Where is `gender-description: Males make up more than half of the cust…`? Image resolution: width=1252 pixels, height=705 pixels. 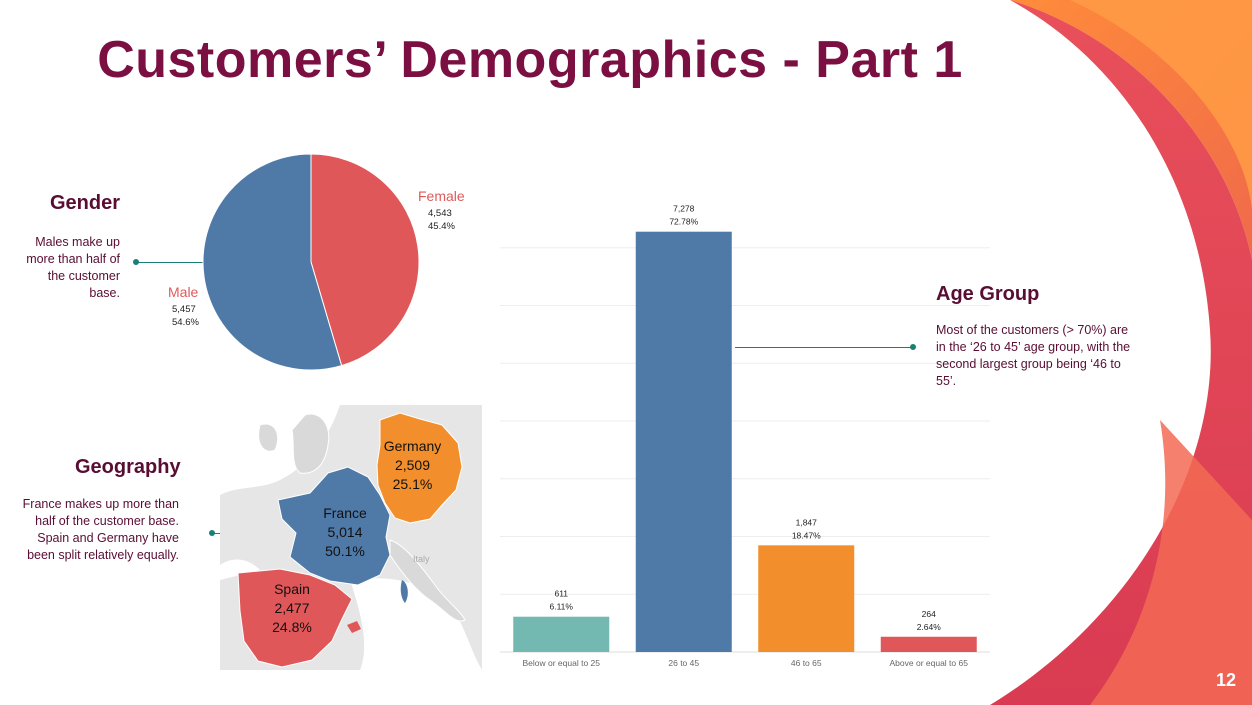 gender-description: Males make up more than half of the cust… is located at coordinates (73, 267).